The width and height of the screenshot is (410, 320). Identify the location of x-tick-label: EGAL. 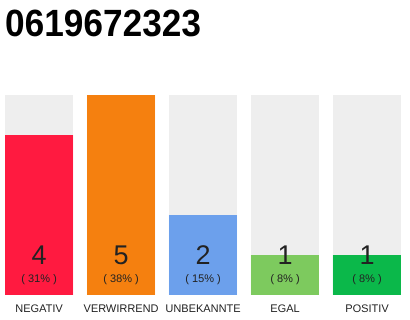
(285, 309).